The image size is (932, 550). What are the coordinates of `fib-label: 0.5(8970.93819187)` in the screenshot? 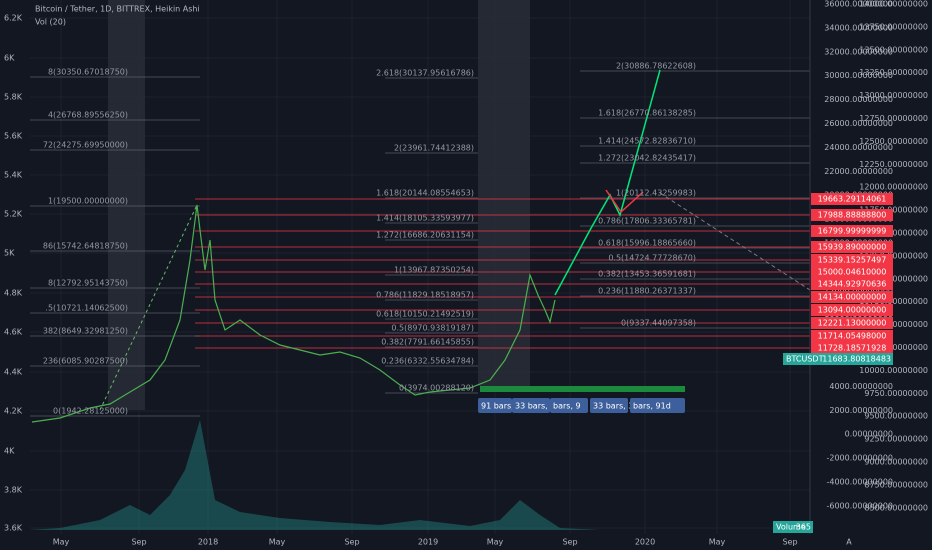 It's located at (432, 328).